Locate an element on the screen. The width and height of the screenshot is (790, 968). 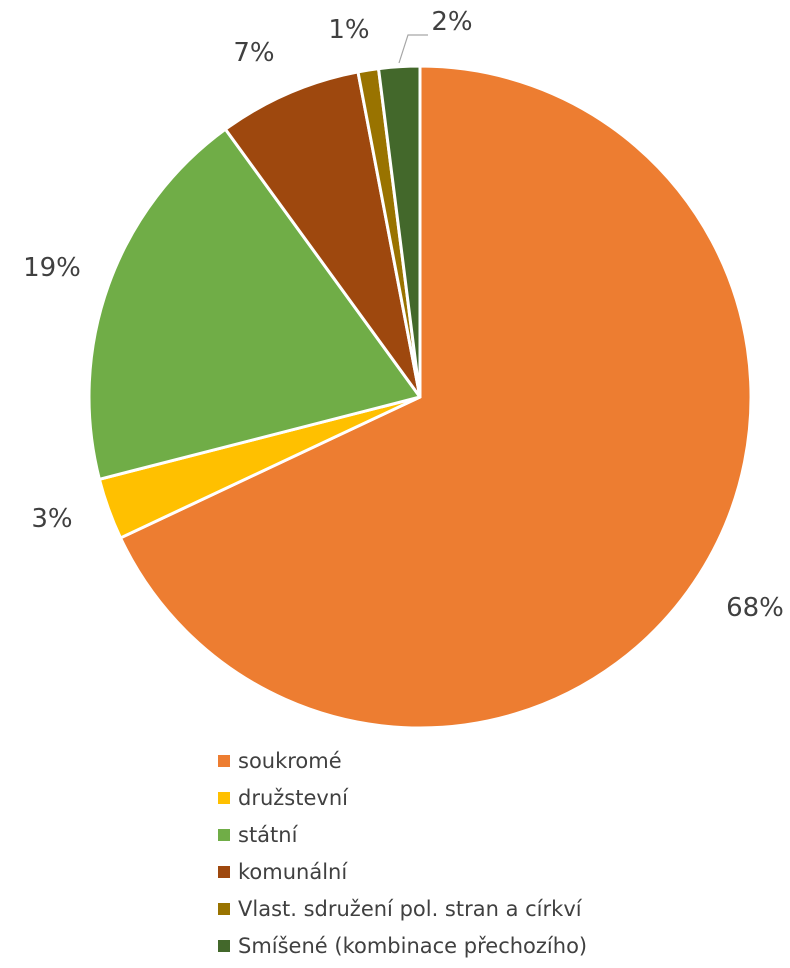
legend-item-statni: státní is located at coordinates (402, 834).